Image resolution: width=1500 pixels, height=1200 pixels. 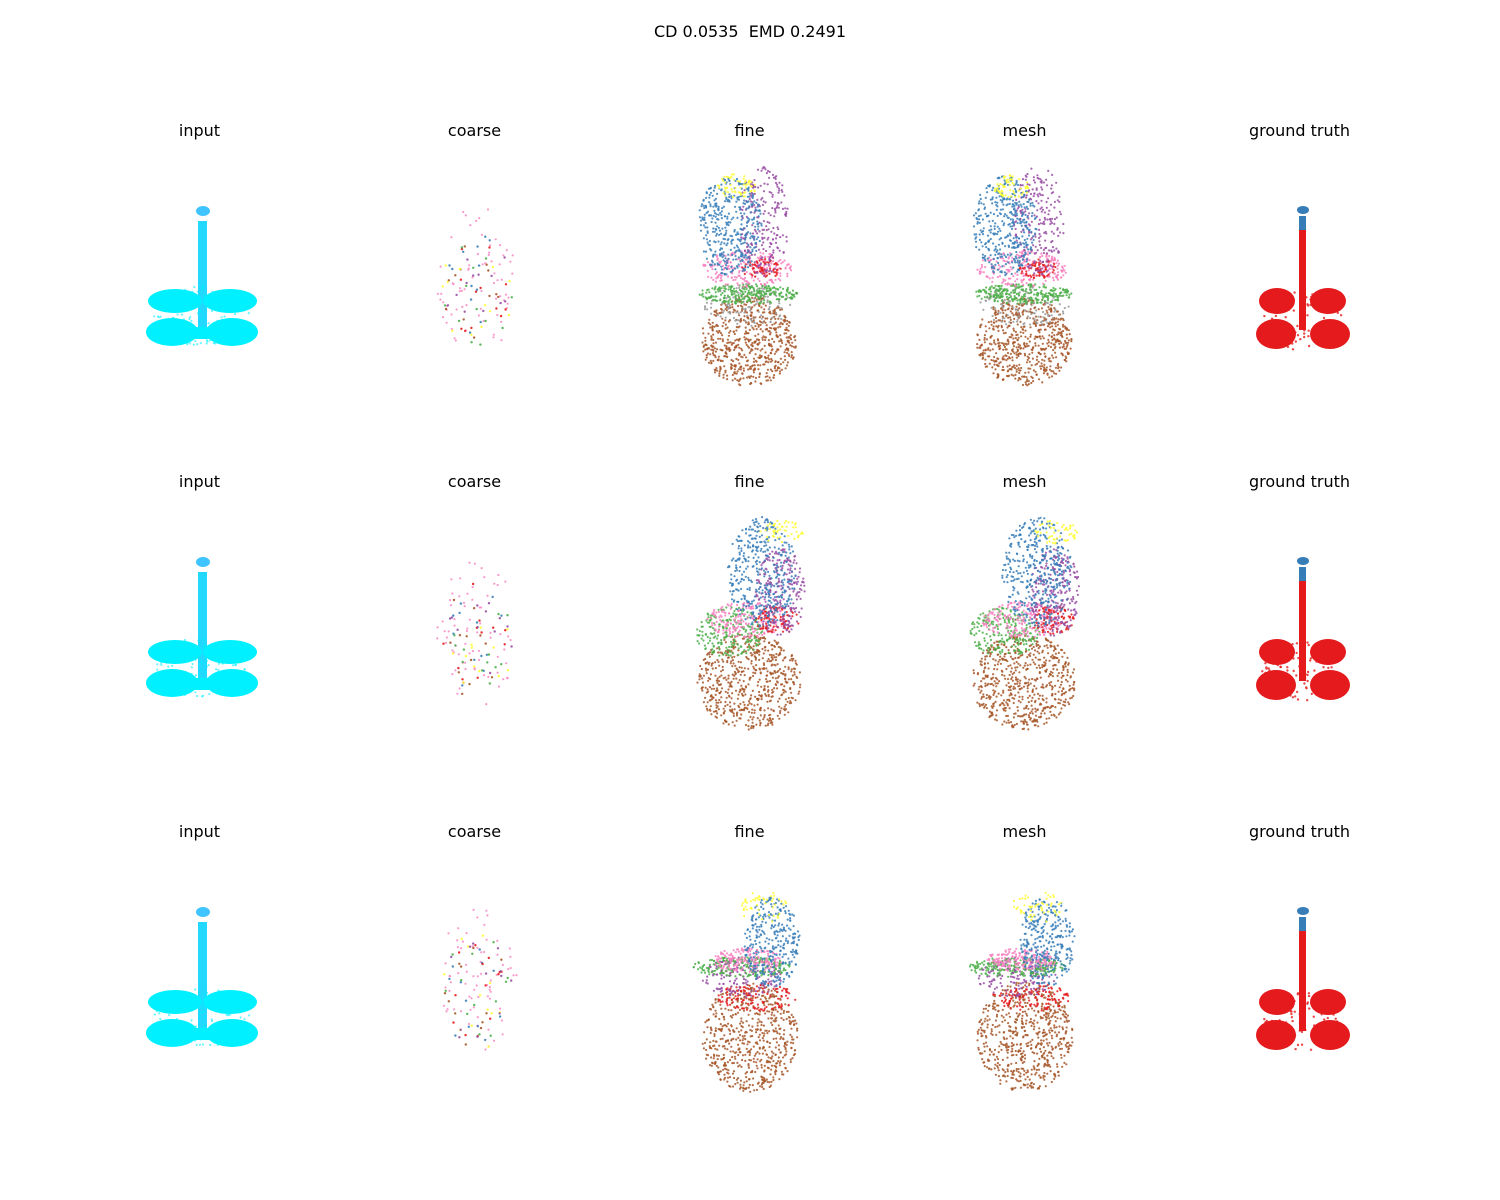 I want to click on panel-ground-truth-row-3: ground truth, so click(x=1299, y=972).